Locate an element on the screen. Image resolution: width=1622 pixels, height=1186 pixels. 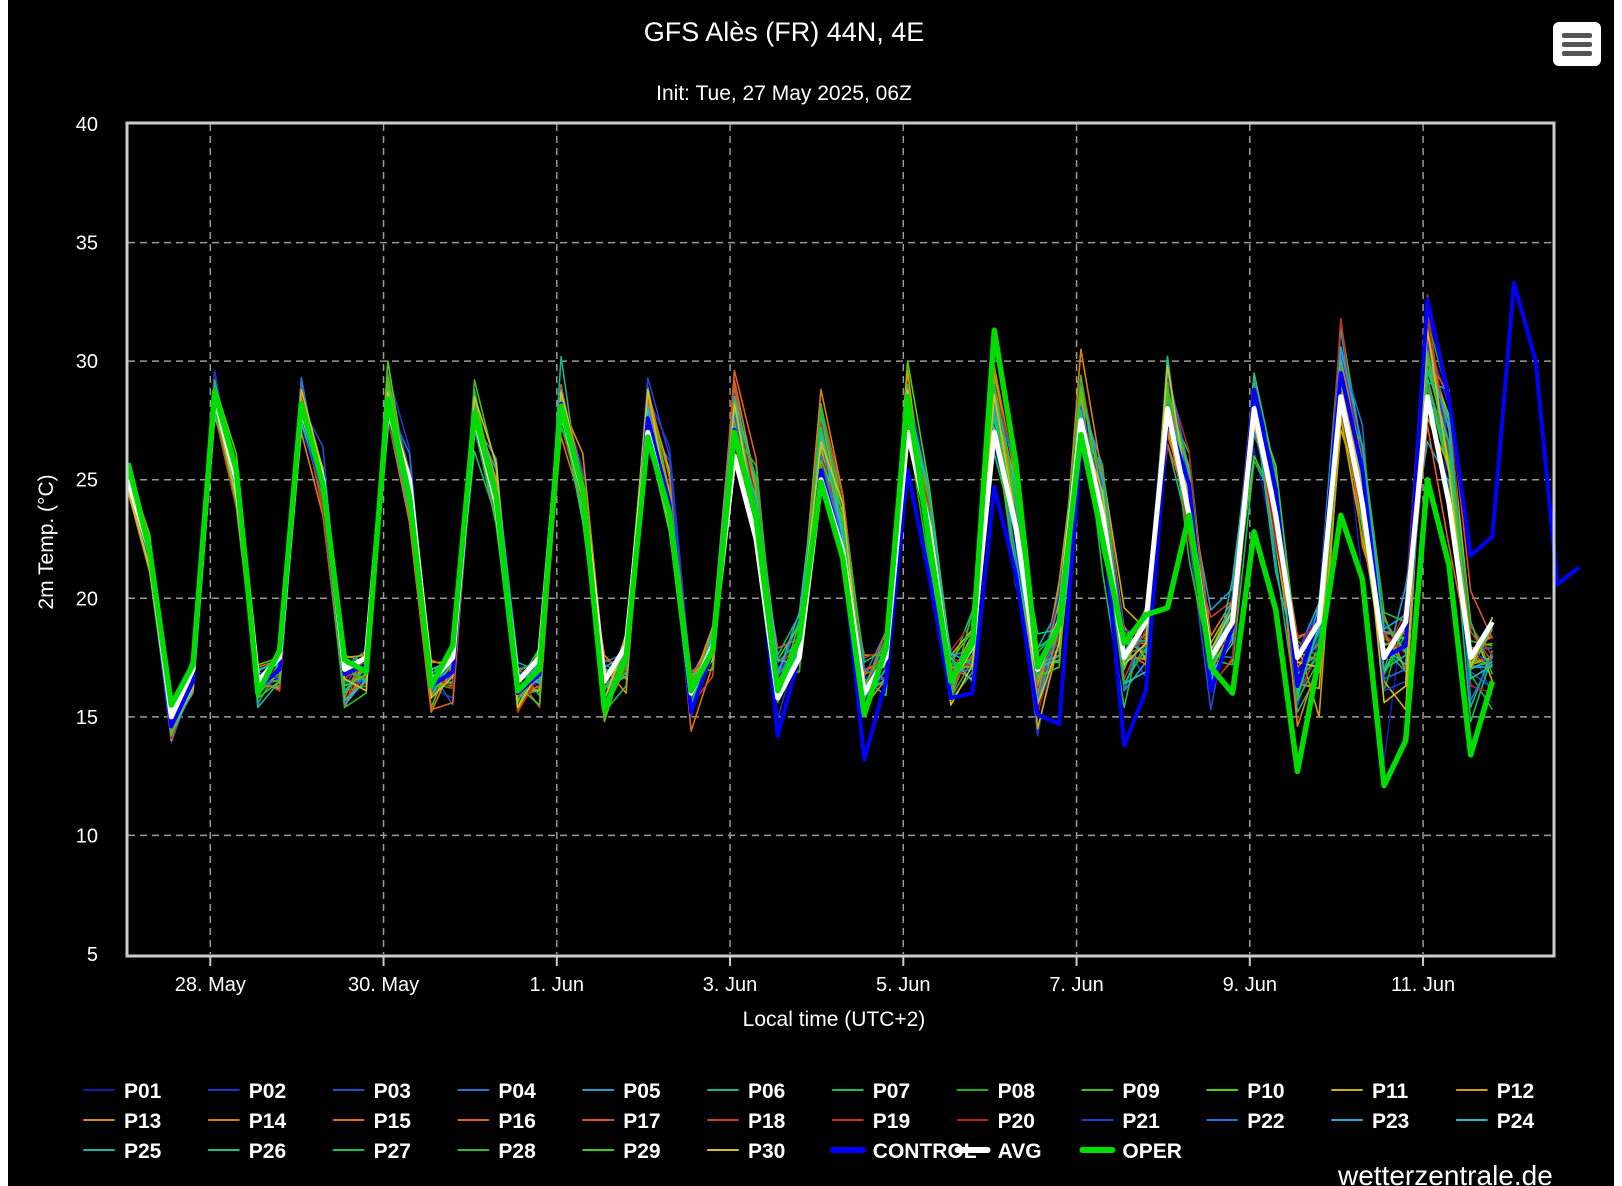
legend-item-p23: P23 is located at coordinates (1390, 1121).